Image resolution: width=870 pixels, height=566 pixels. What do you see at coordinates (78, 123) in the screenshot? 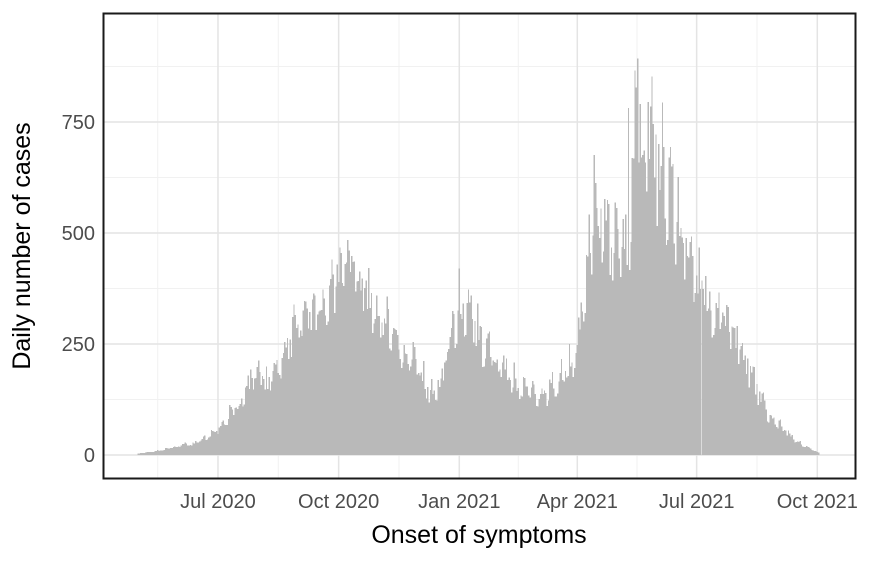
I see `y-tick-label: 750` at bounding box center [78, 123].